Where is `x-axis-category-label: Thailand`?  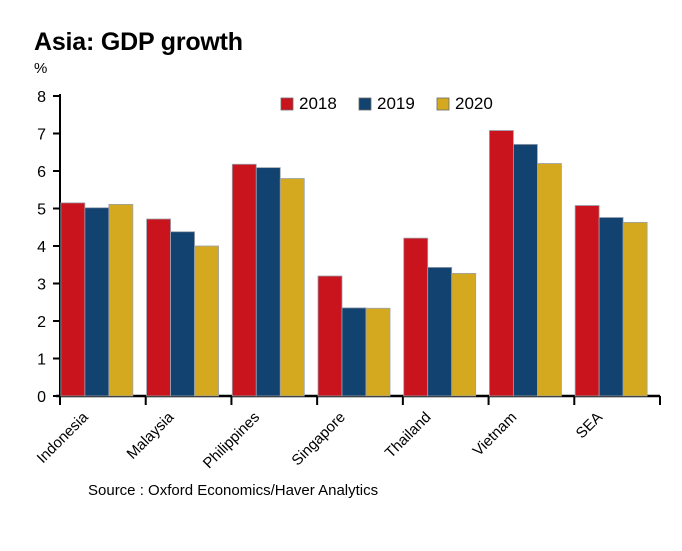
x-axis-category-label: Thailand is located at coordinates (408, 435).